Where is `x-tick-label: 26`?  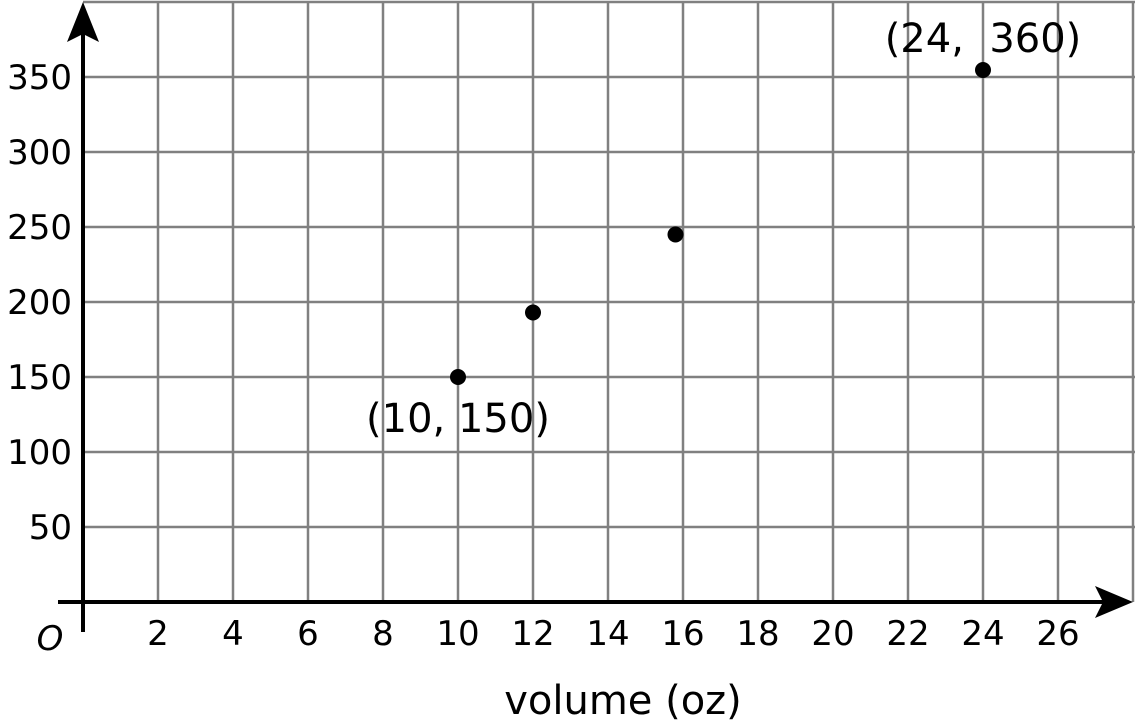
x-tick-label: 26 is located at coordinates (1057, 634).